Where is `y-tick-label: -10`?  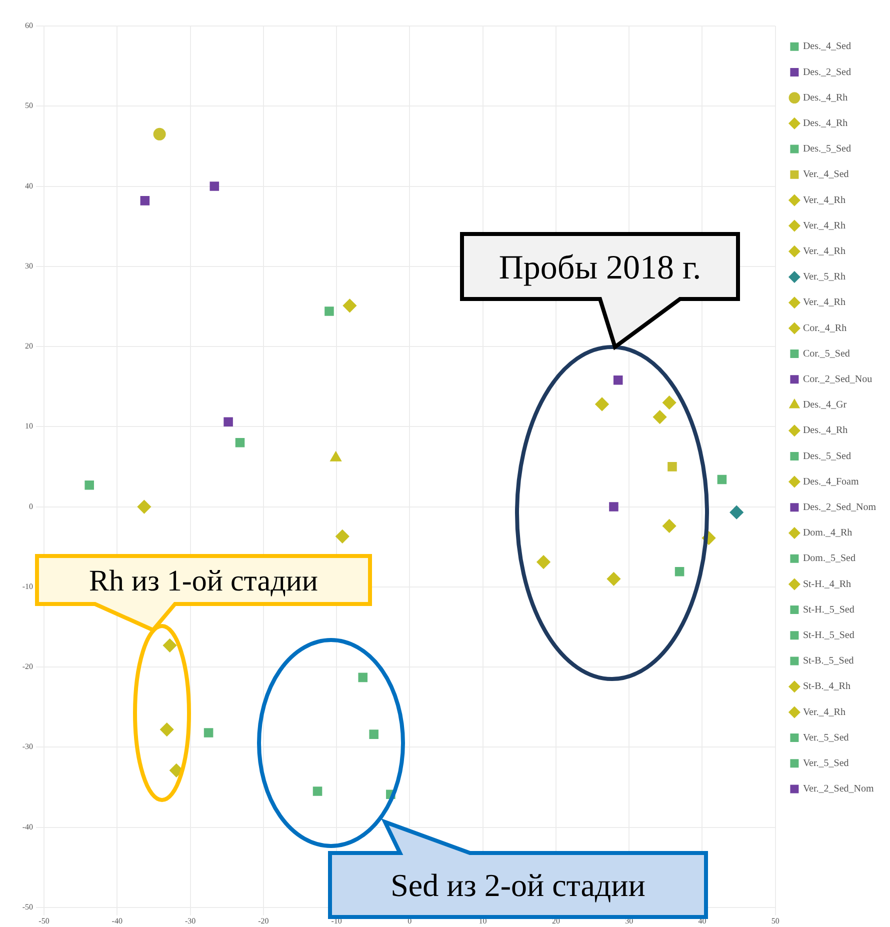
y-tick-label: -10 is located at coordinates (27, 586).